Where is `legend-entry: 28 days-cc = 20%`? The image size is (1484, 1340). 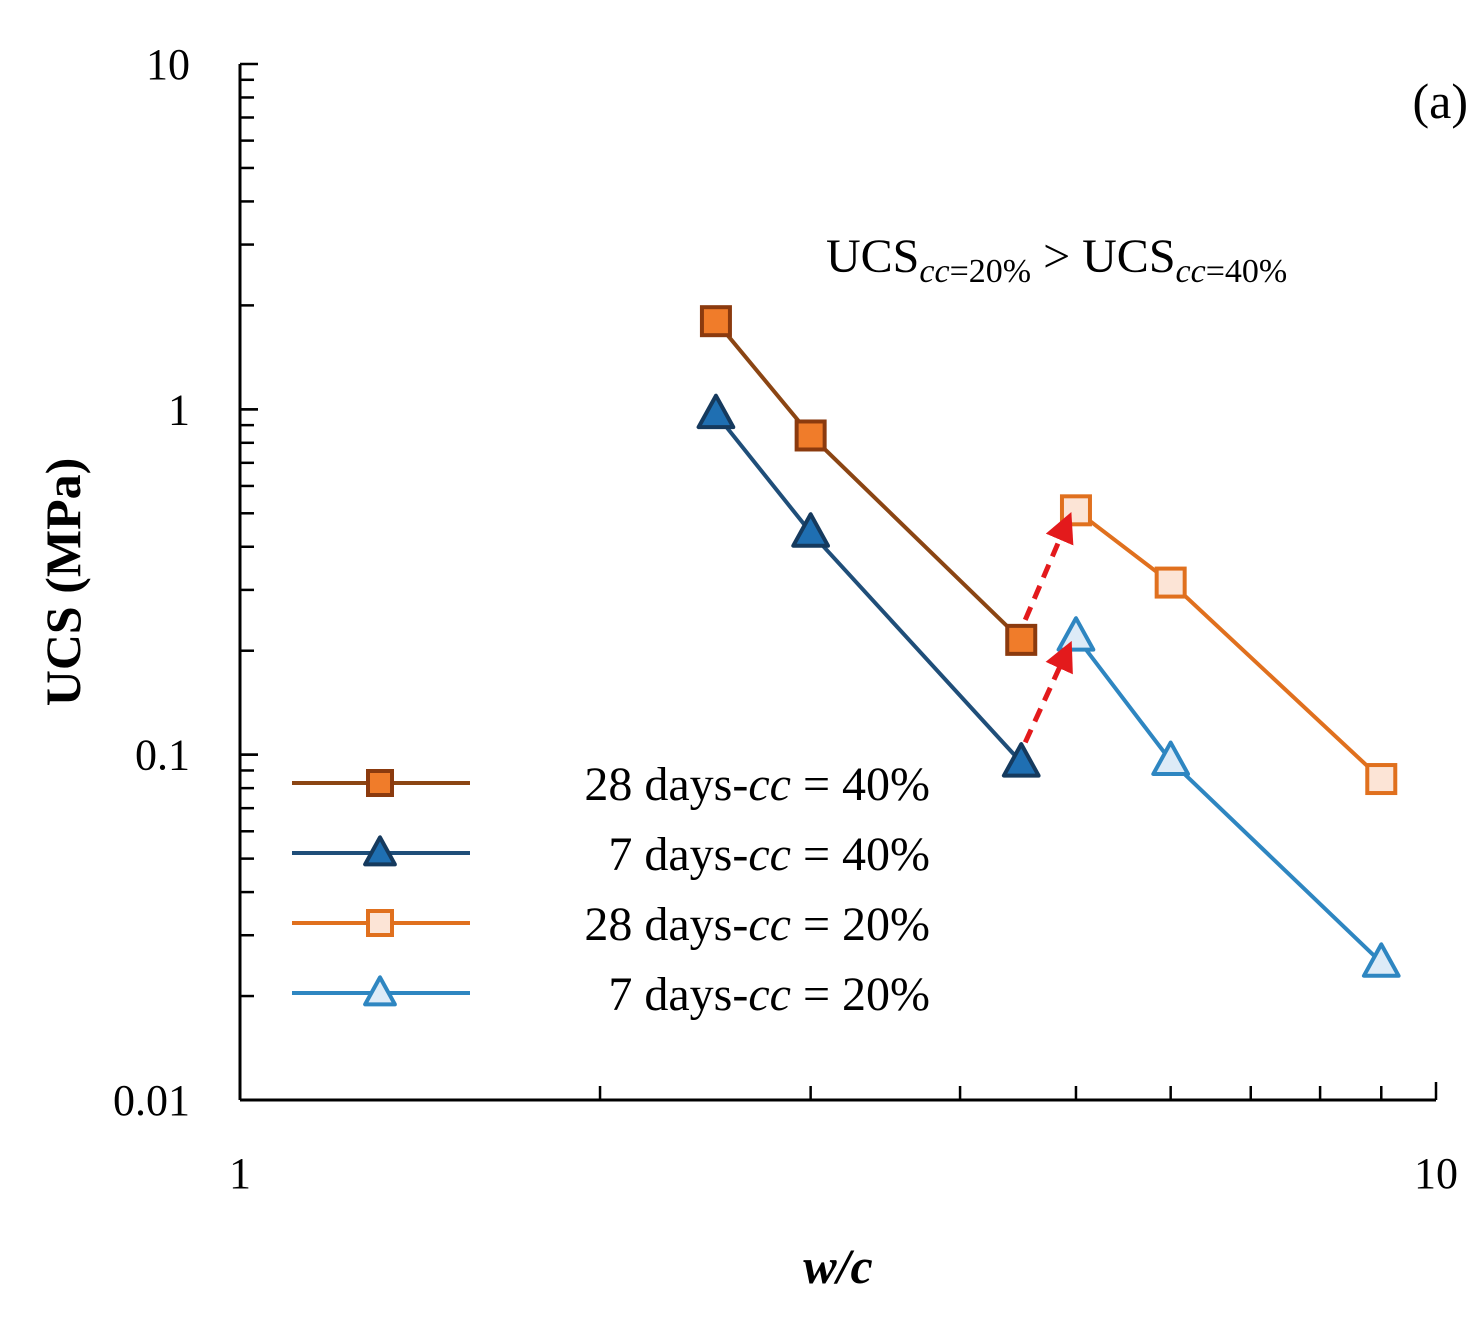
legend-entry: 28 days-cc = 20% is located at coordinates (611, 924).